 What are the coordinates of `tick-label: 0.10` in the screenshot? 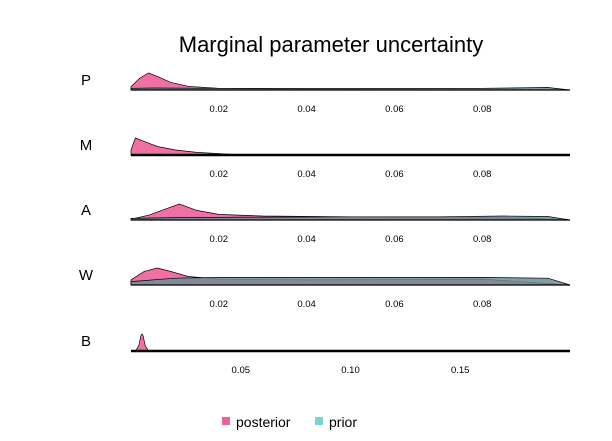 It's located at (350, 370).